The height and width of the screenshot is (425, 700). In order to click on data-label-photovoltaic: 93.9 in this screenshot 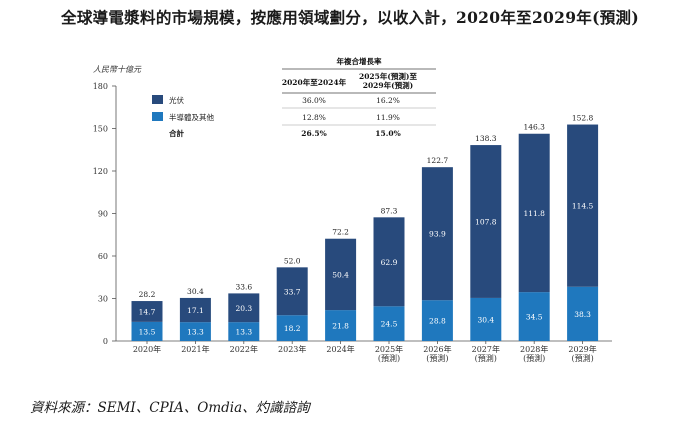, I will do `click(437, 234)`.